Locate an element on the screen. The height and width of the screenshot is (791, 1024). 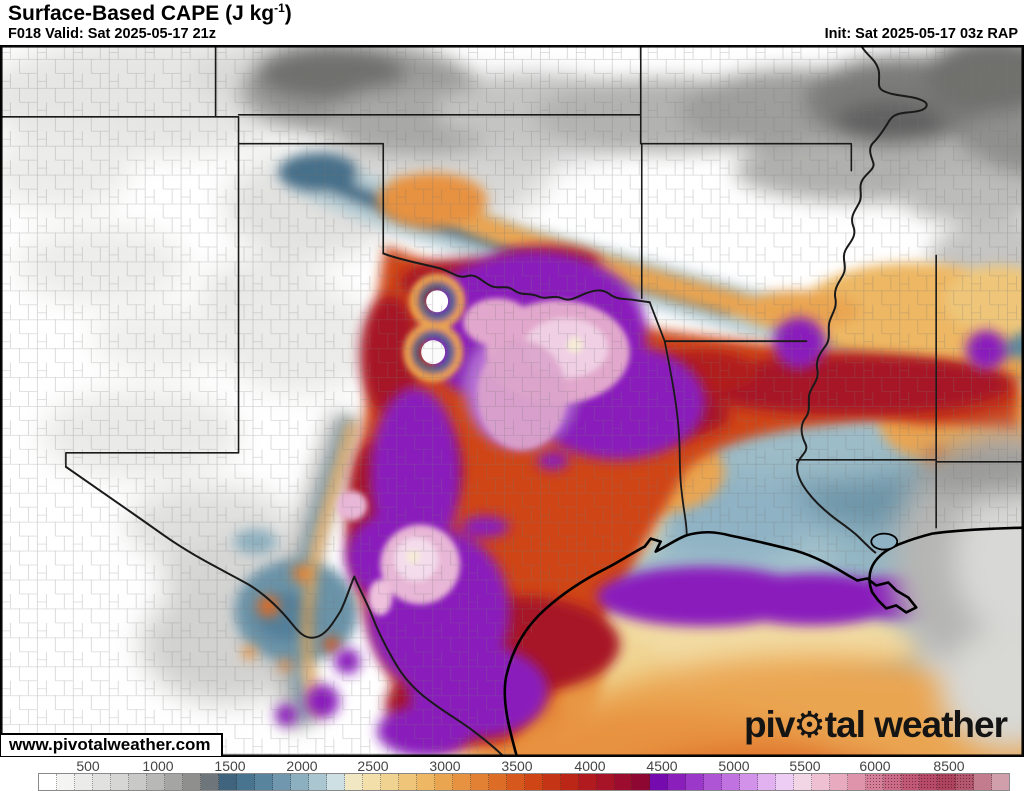
colorbar-tick: 3000 is located at coordinates (445, 766).